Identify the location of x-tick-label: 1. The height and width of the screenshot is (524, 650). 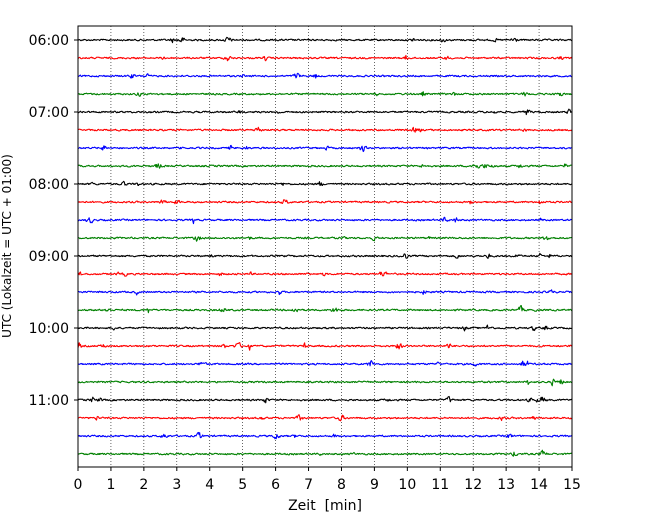
(110, 485).